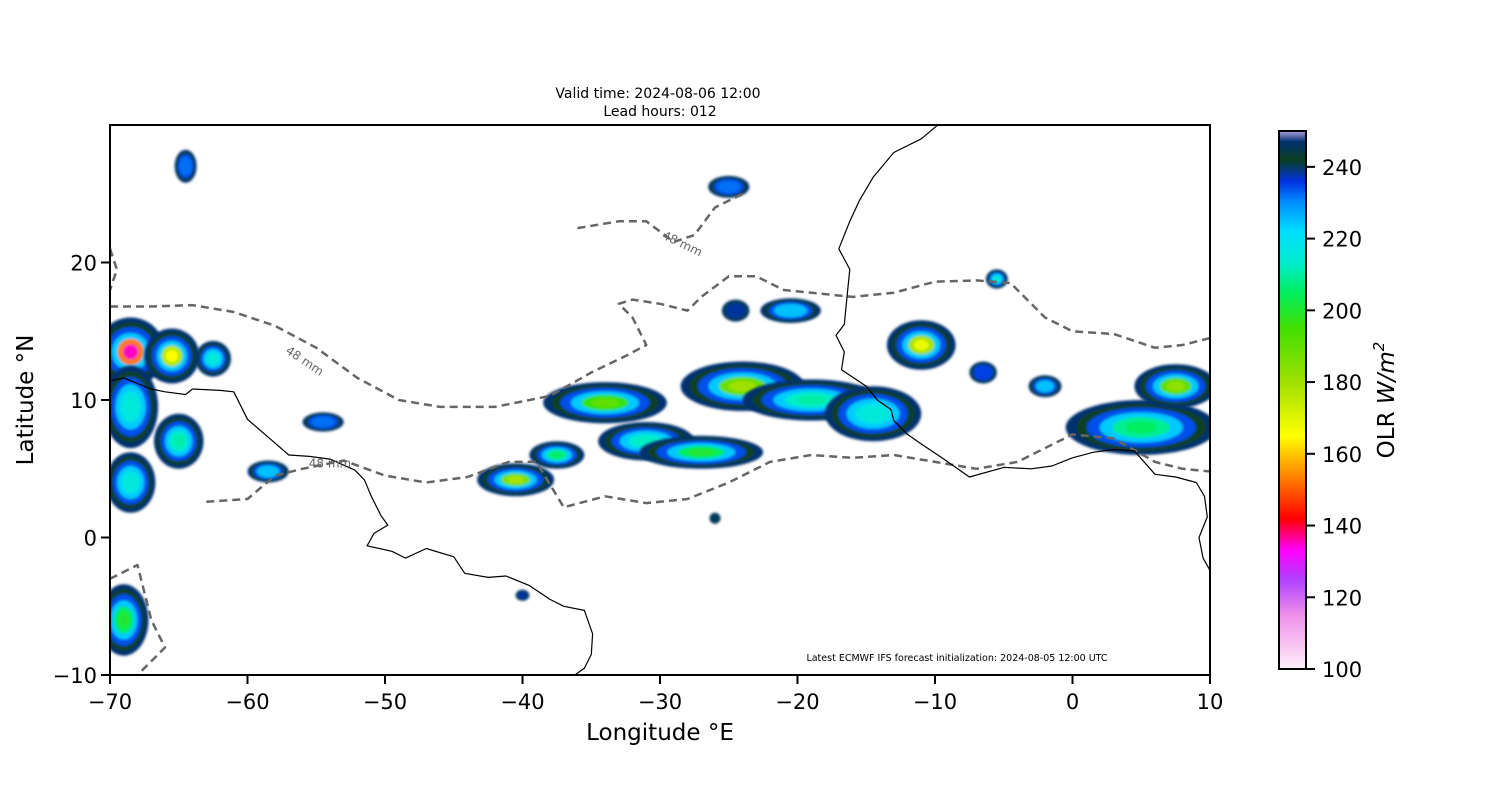  What do you see at coordinates (1342, 455) in the screenshot?
I see `colorbar-tick-label: 160` at bounding box center [1342, 455].